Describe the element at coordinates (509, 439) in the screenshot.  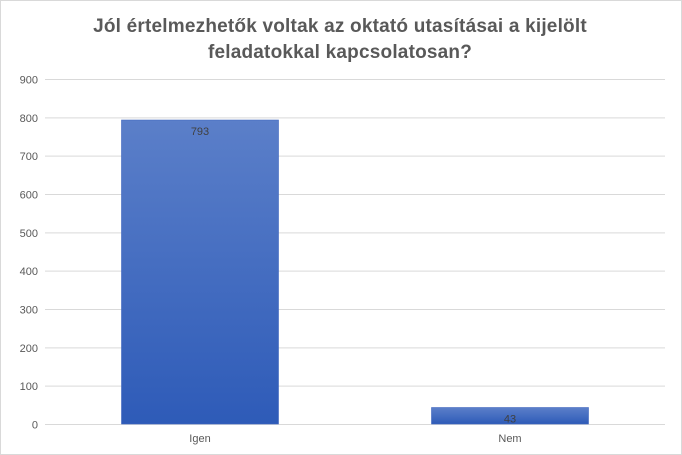
I see `x-tick-label-nem: Nem` at that location.